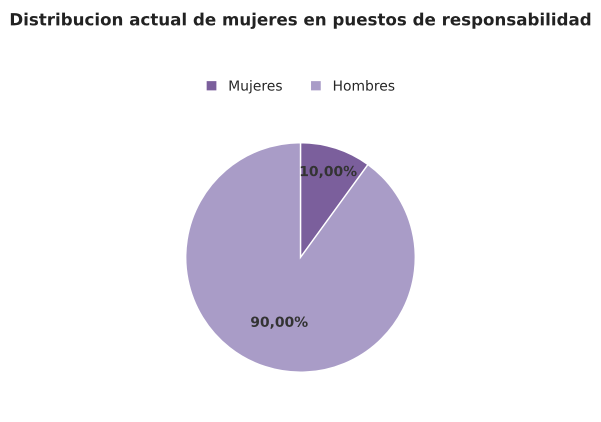  Describe the element at coordinates (256, 87) in the screenshot. I see `legend-label: Mujeres` at that location.